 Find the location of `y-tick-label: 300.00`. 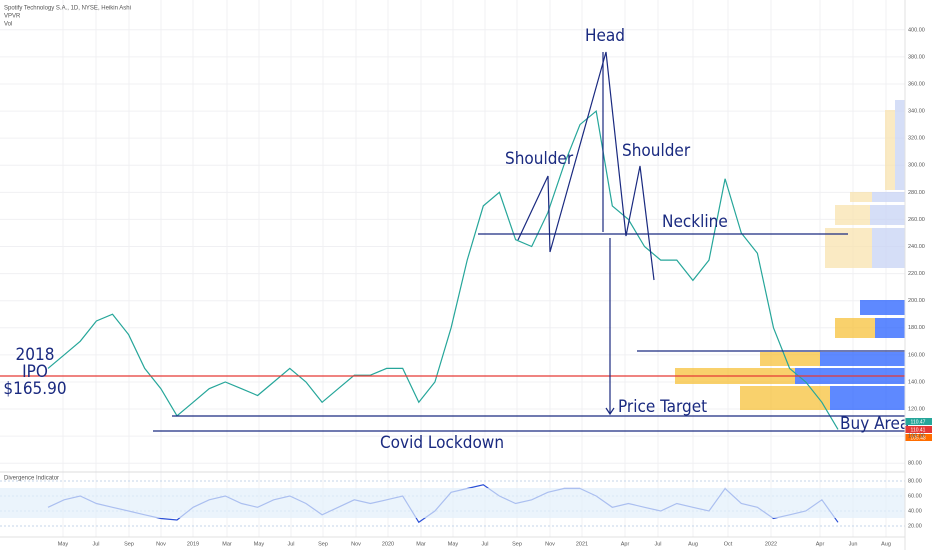

y-tick-label: 300.00 is located at coordinates (916, 166).